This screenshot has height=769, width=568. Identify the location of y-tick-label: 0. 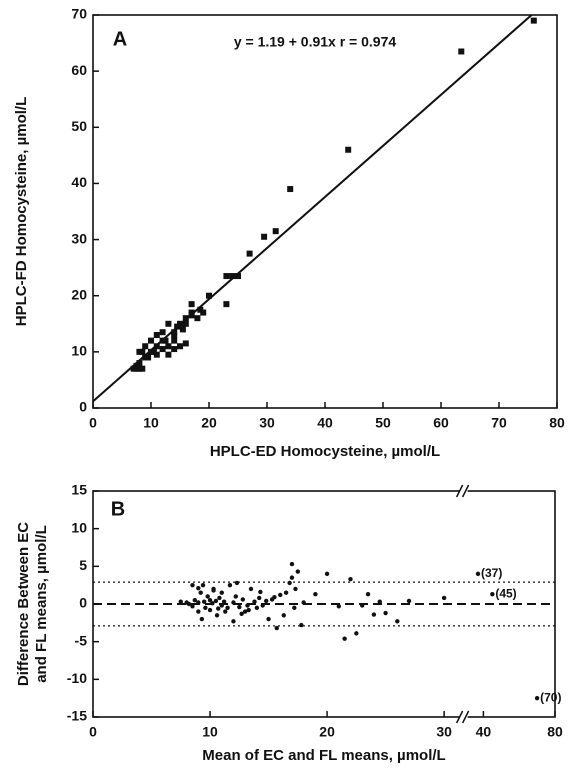
(83, 407).